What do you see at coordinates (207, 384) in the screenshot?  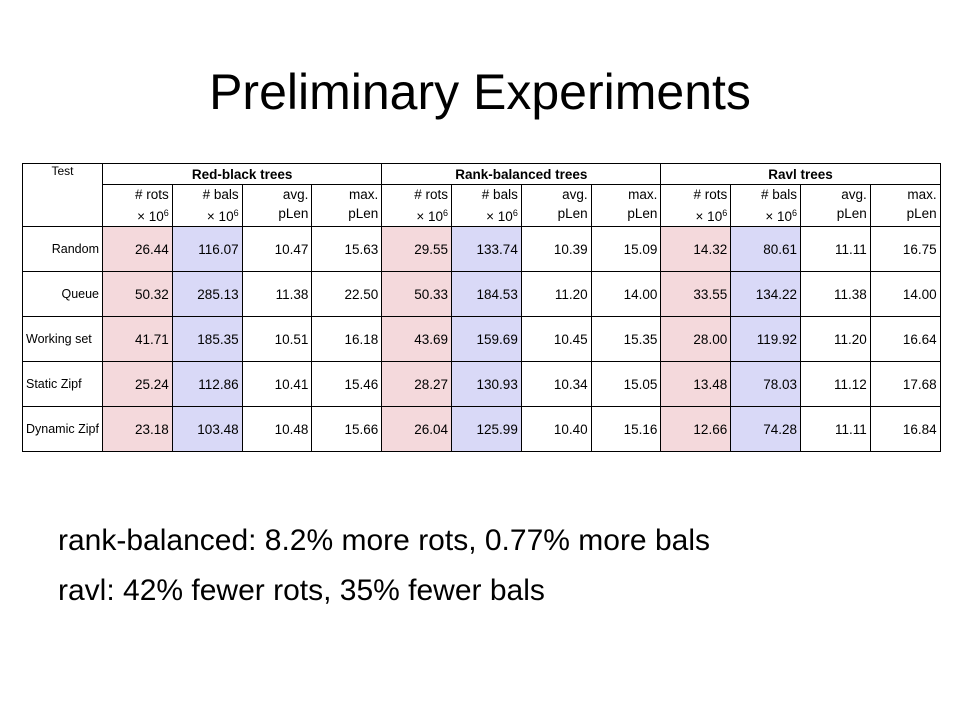 I see `cell-red-black-bals: 112.86` at bounding box center [207, 384].